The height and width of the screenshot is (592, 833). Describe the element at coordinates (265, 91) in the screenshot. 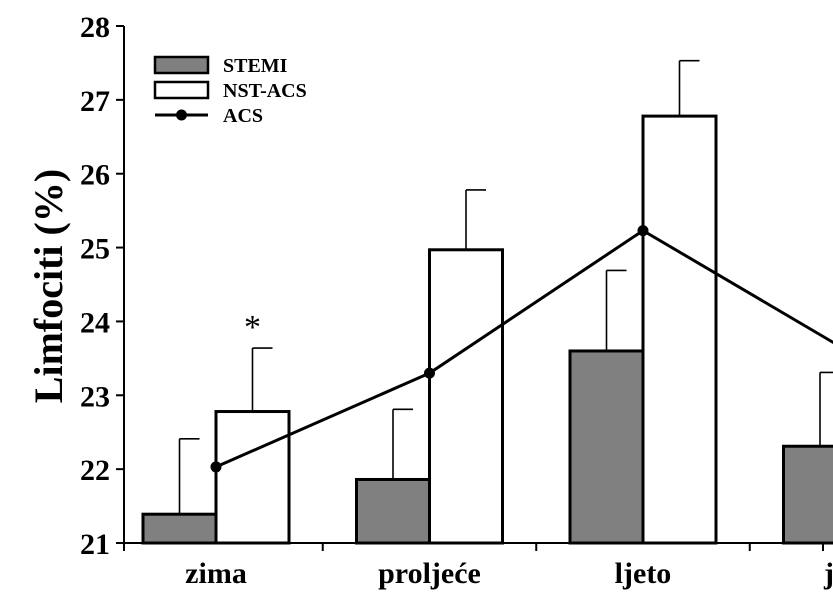

I see `legend-label-nst-acs: NST-ACS` at that location.